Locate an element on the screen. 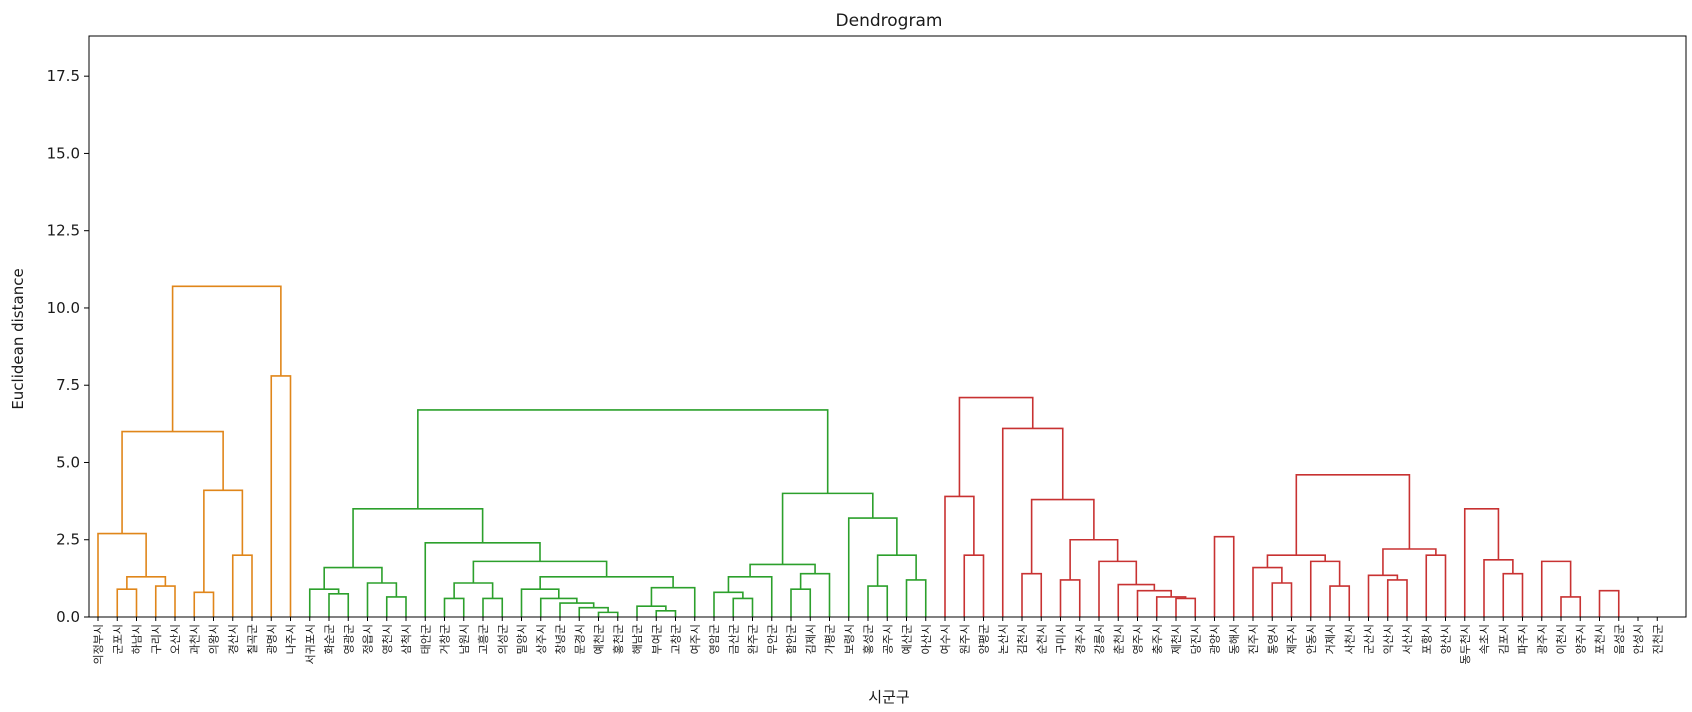  leaf-label: 경산시 is located at coordinates (233, 639).